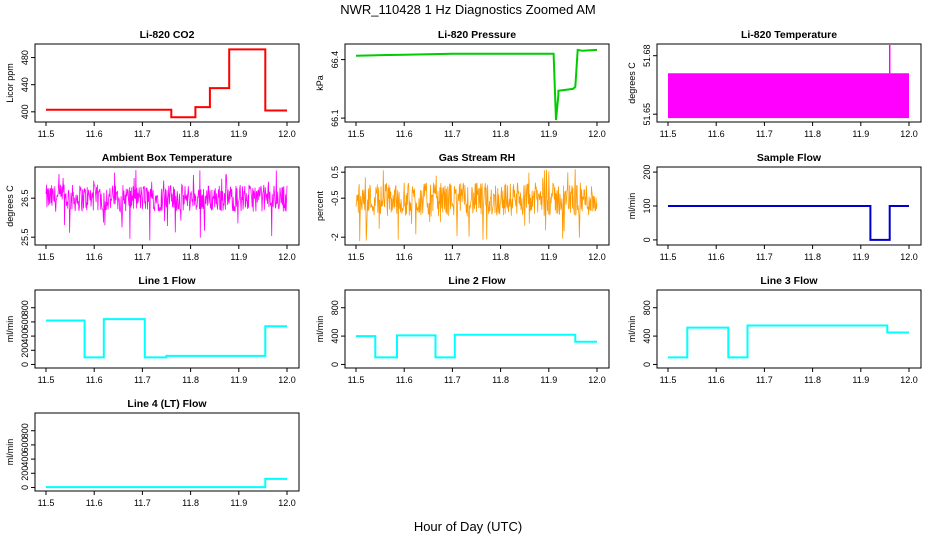  Describe the element at coordinates (335, 237) in the screenshot. I see `y-tick-label: -2` at that location.